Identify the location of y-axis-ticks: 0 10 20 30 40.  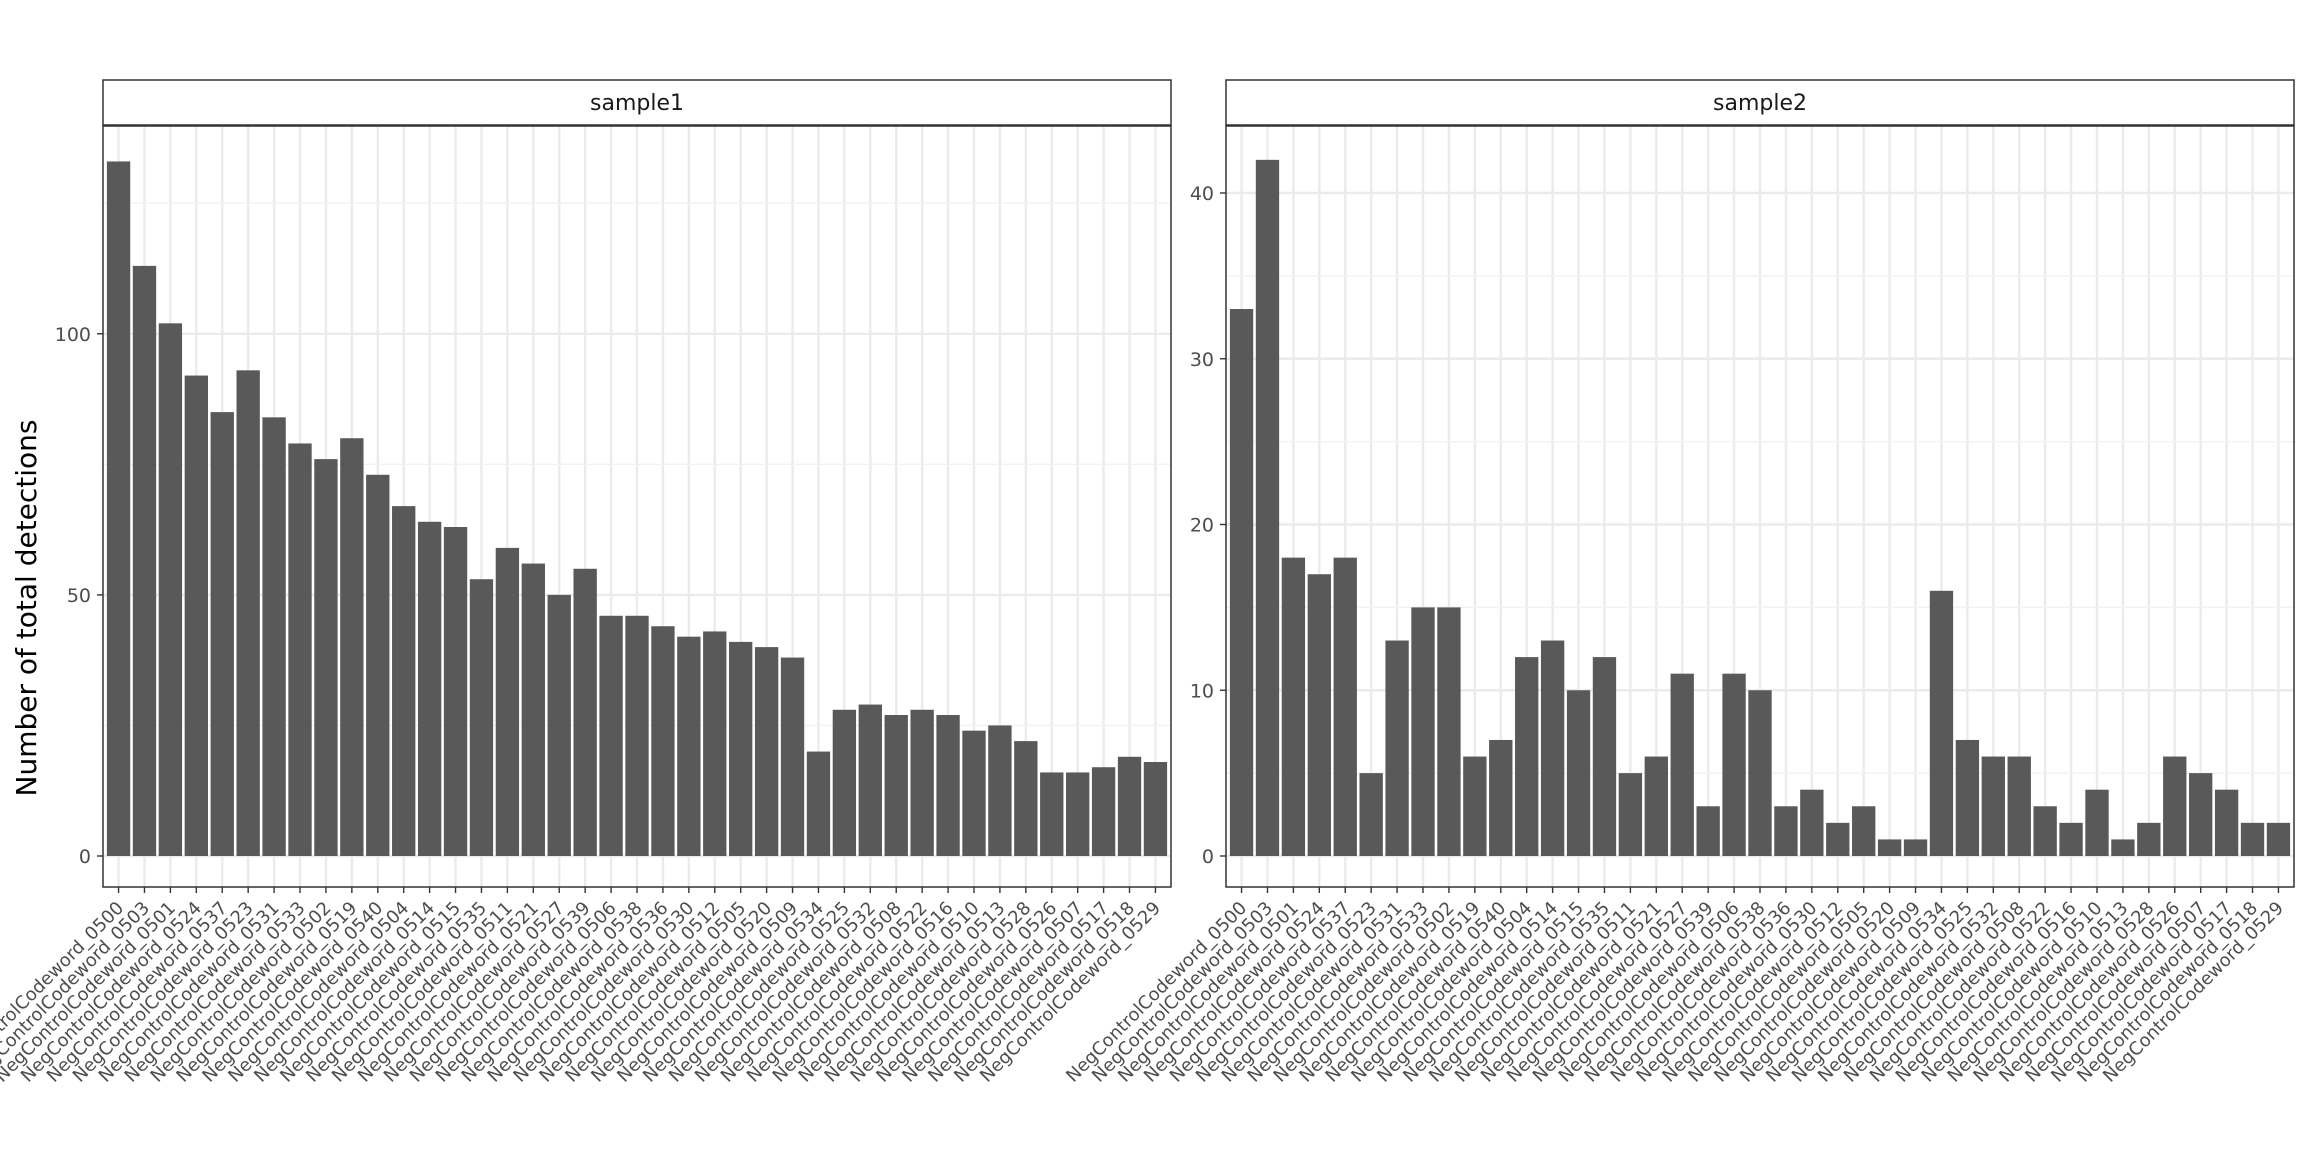
(1208, 525).